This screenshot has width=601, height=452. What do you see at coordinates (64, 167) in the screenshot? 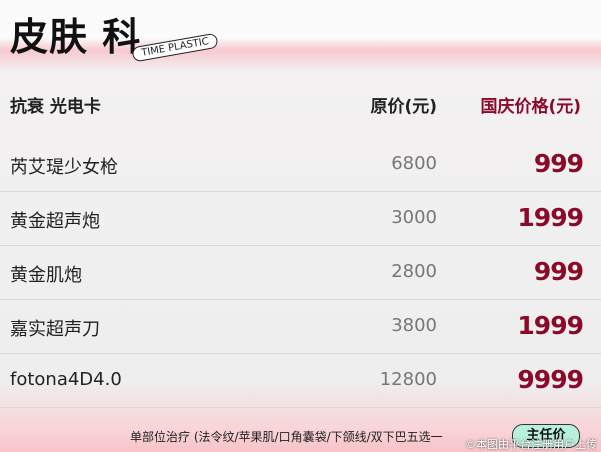
I see `cell-name: 芮艾瑅少女枪` at bounding box center [64, 167].